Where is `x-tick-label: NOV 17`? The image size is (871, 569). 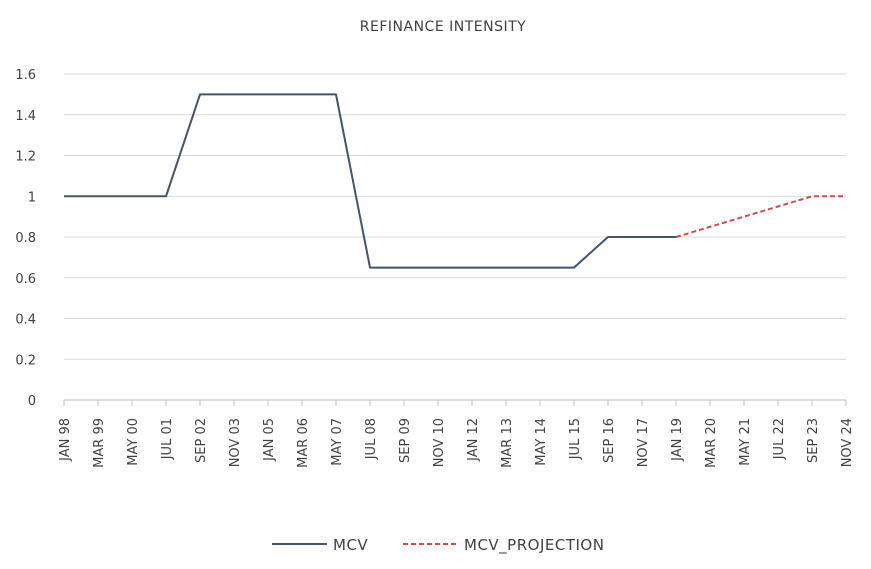 x-tick-label: NOV 17 is located at coordinates (643, 442).